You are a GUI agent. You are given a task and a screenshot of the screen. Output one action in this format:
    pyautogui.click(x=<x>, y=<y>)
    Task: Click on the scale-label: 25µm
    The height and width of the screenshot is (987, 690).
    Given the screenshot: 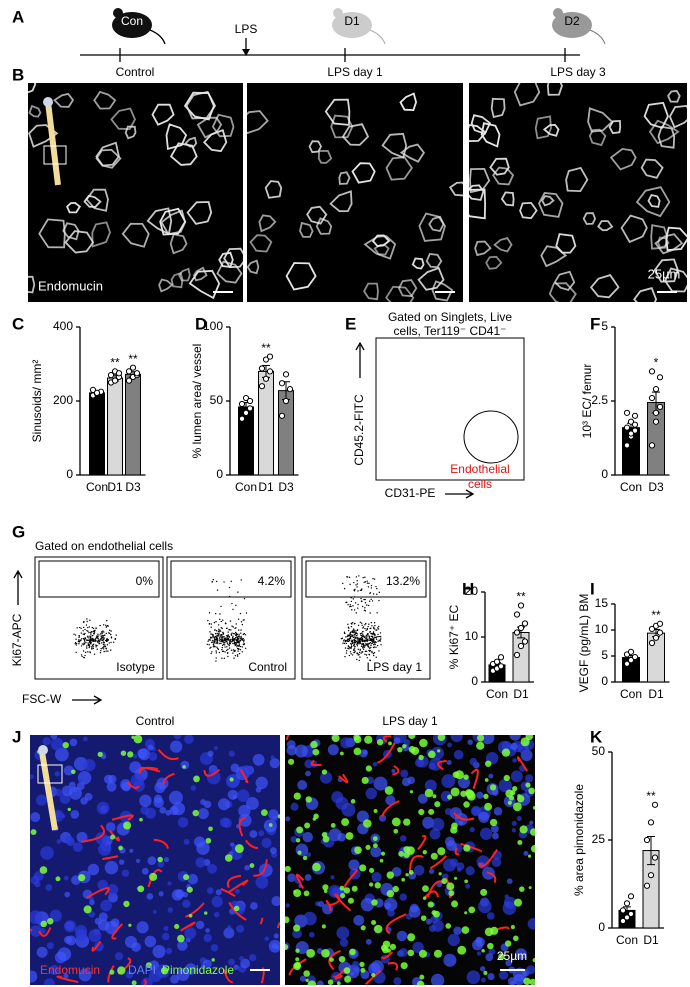 What is the action you would take?
    pyautogui.click(x=664, y=273)
    